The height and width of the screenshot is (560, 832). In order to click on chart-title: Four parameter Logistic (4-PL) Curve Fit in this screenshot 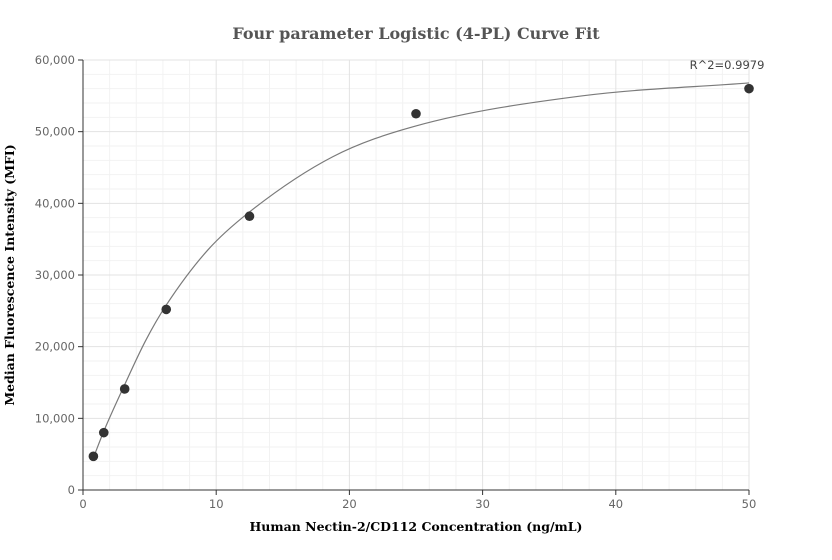, I will do `click(416, 33)`.